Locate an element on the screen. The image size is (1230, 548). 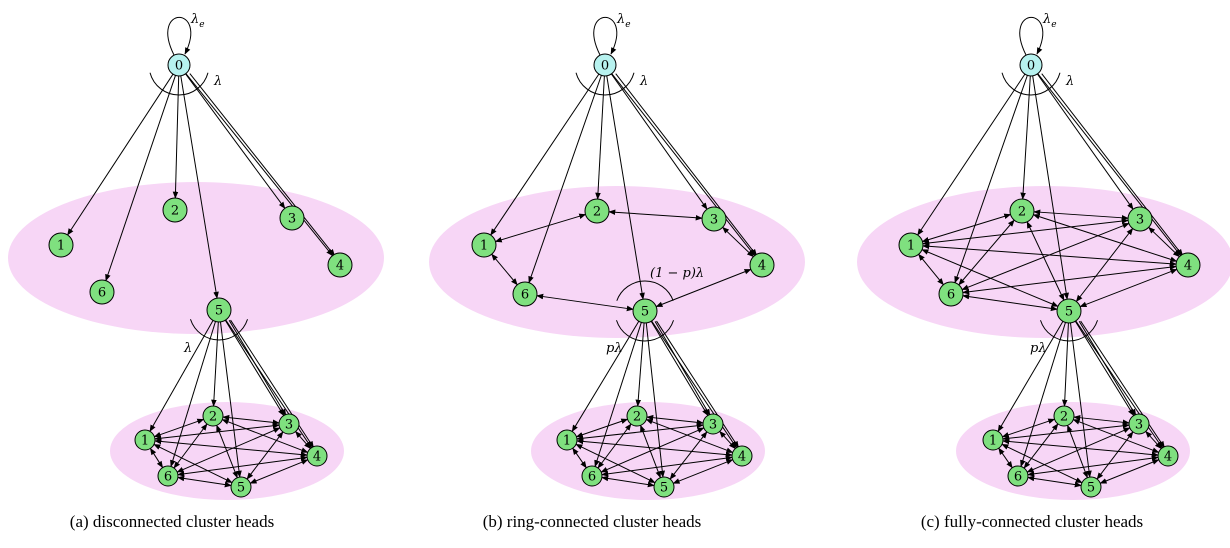
top-cluster-region-b is located at coordinates (617, 262).